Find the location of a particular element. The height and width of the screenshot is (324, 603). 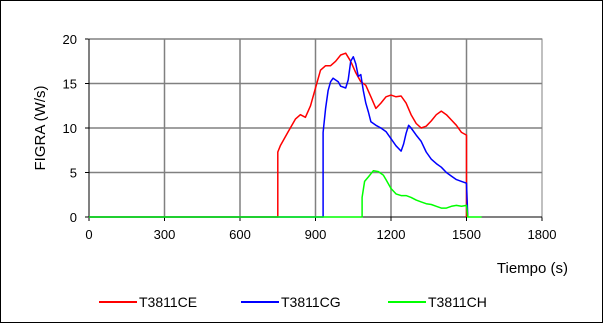

x-axis-label: Tiempo (s) is located at coordinates (532, 268).